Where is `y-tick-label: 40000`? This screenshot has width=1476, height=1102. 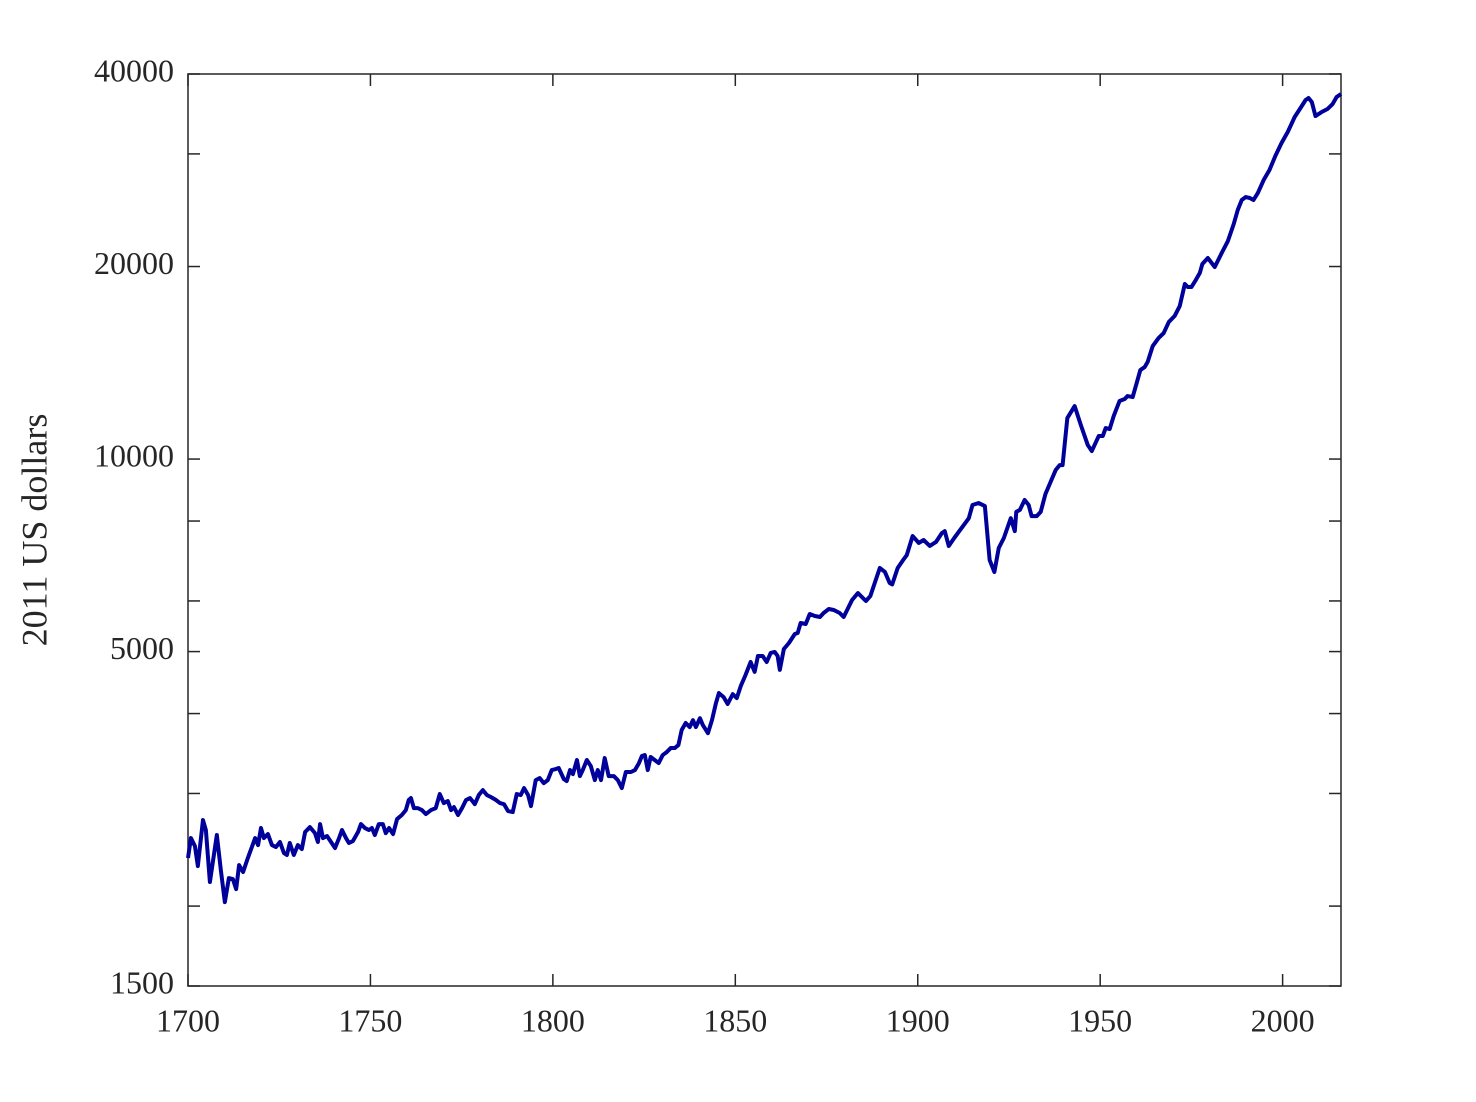 y-tick-label: 40000 is located at coordinates (134, 70).